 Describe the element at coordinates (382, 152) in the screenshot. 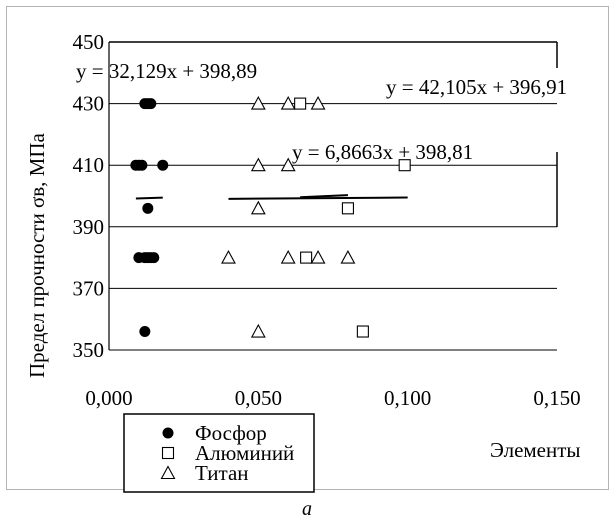

I see `equation-label-titan: y = 6,8663x + 398,81` at that location.